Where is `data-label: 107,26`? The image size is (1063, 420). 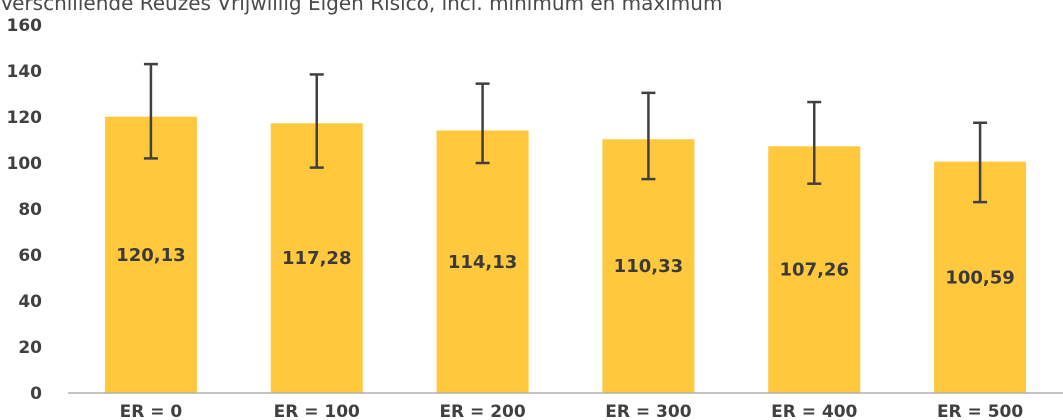
data-label: 107,26 is located at coordinates (814, 270).